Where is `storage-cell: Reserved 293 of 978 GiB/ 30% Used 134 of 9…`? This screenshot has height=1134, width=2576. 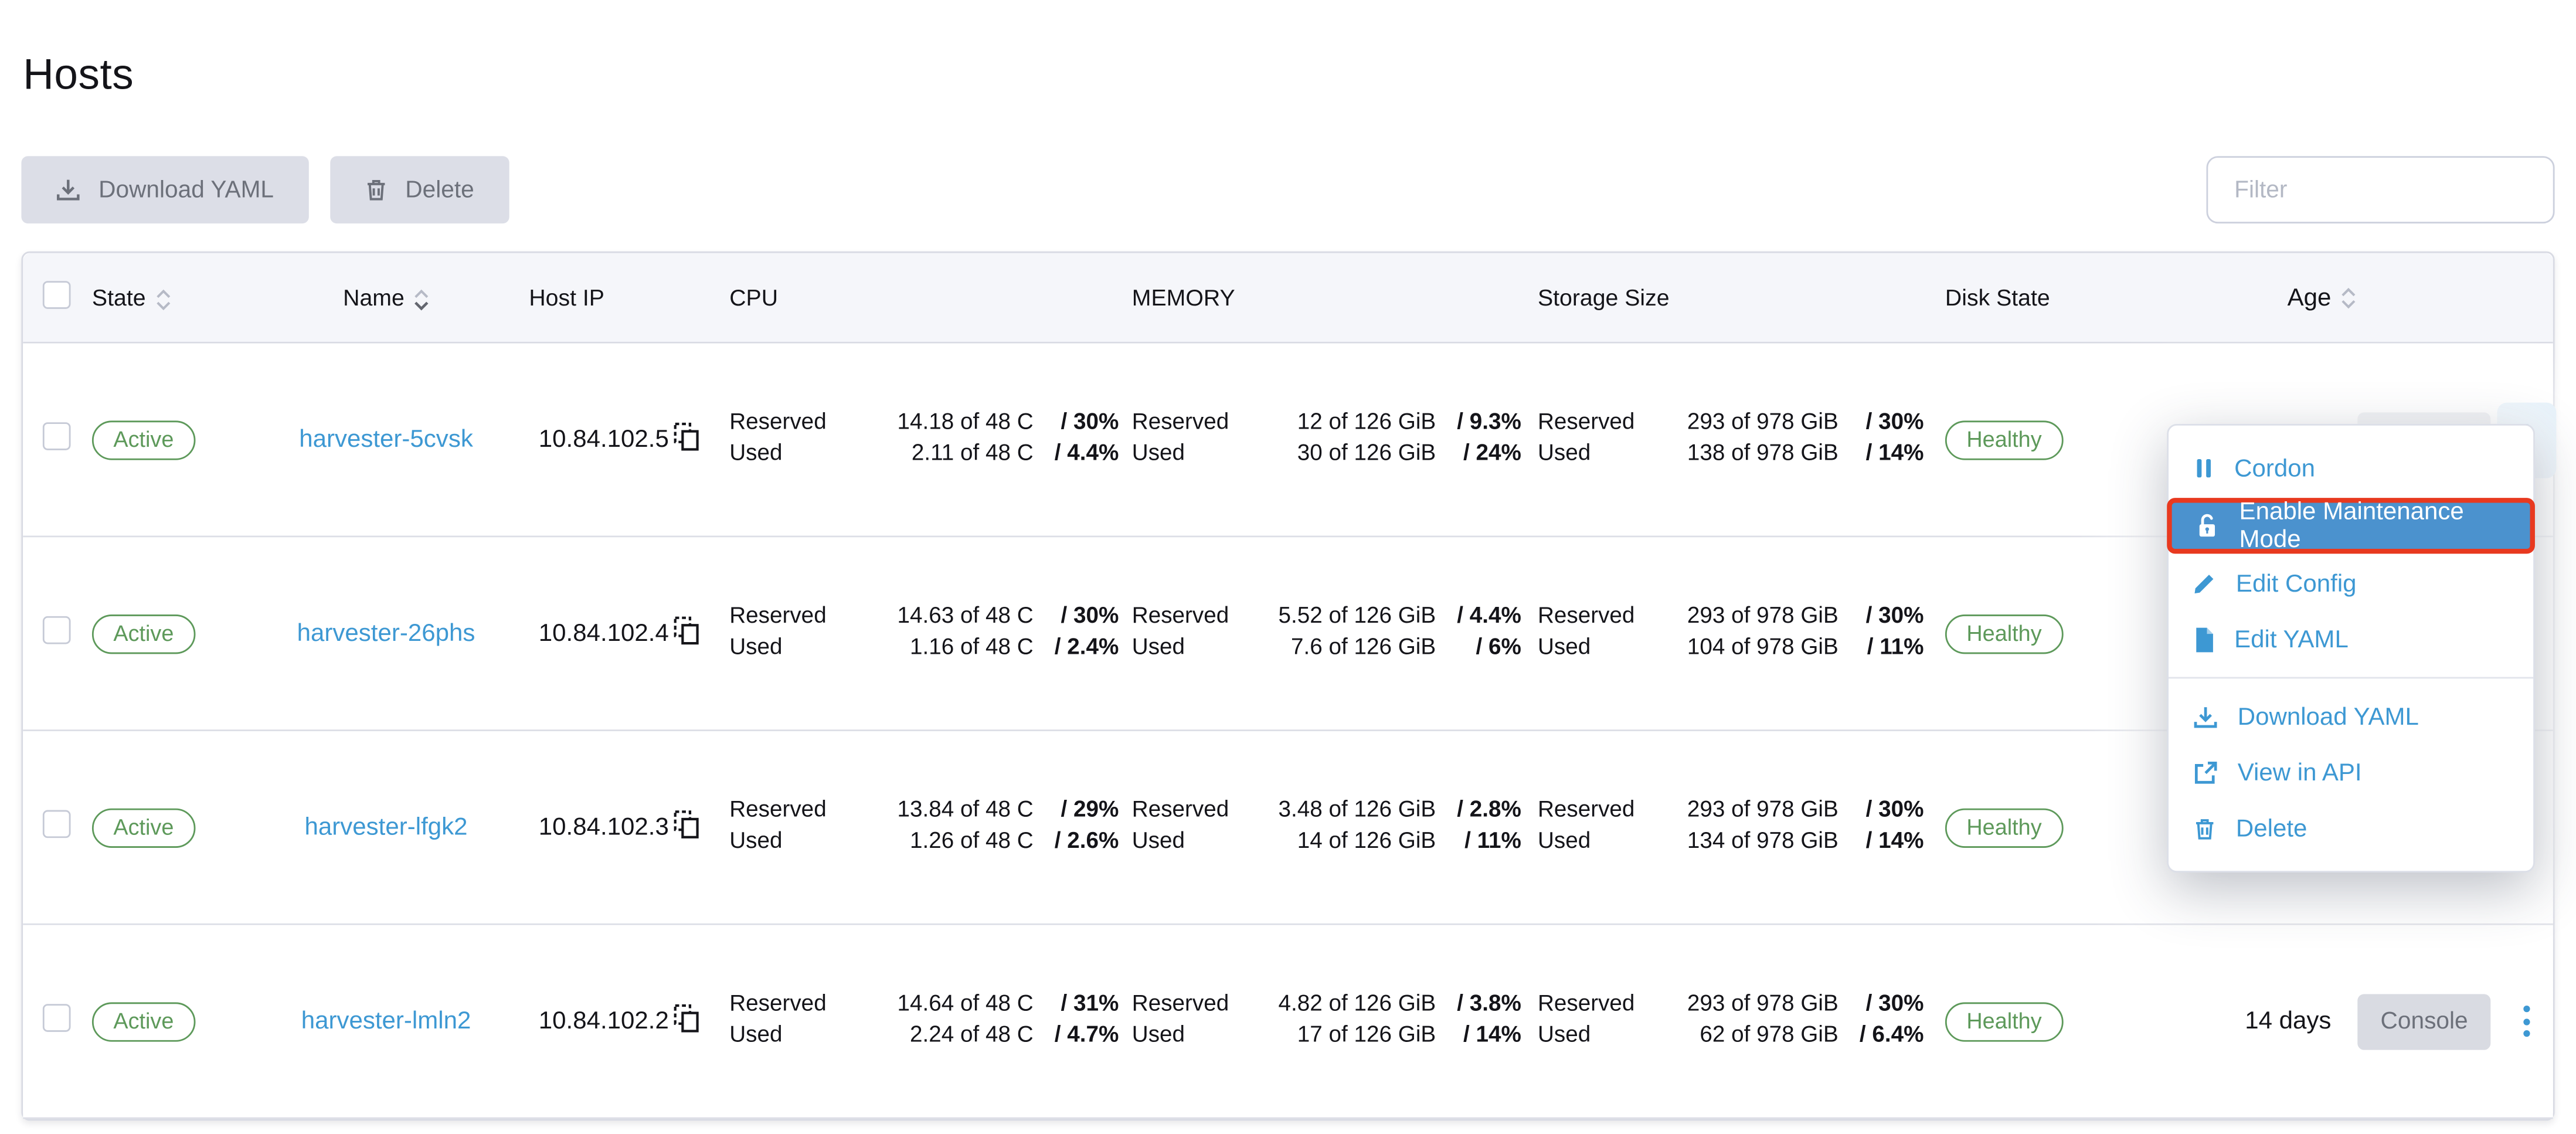 storage-cell: Reserved 293 of 978 GiB/ 30% Used 134 of 9… is located at coordinates (1731, 824).